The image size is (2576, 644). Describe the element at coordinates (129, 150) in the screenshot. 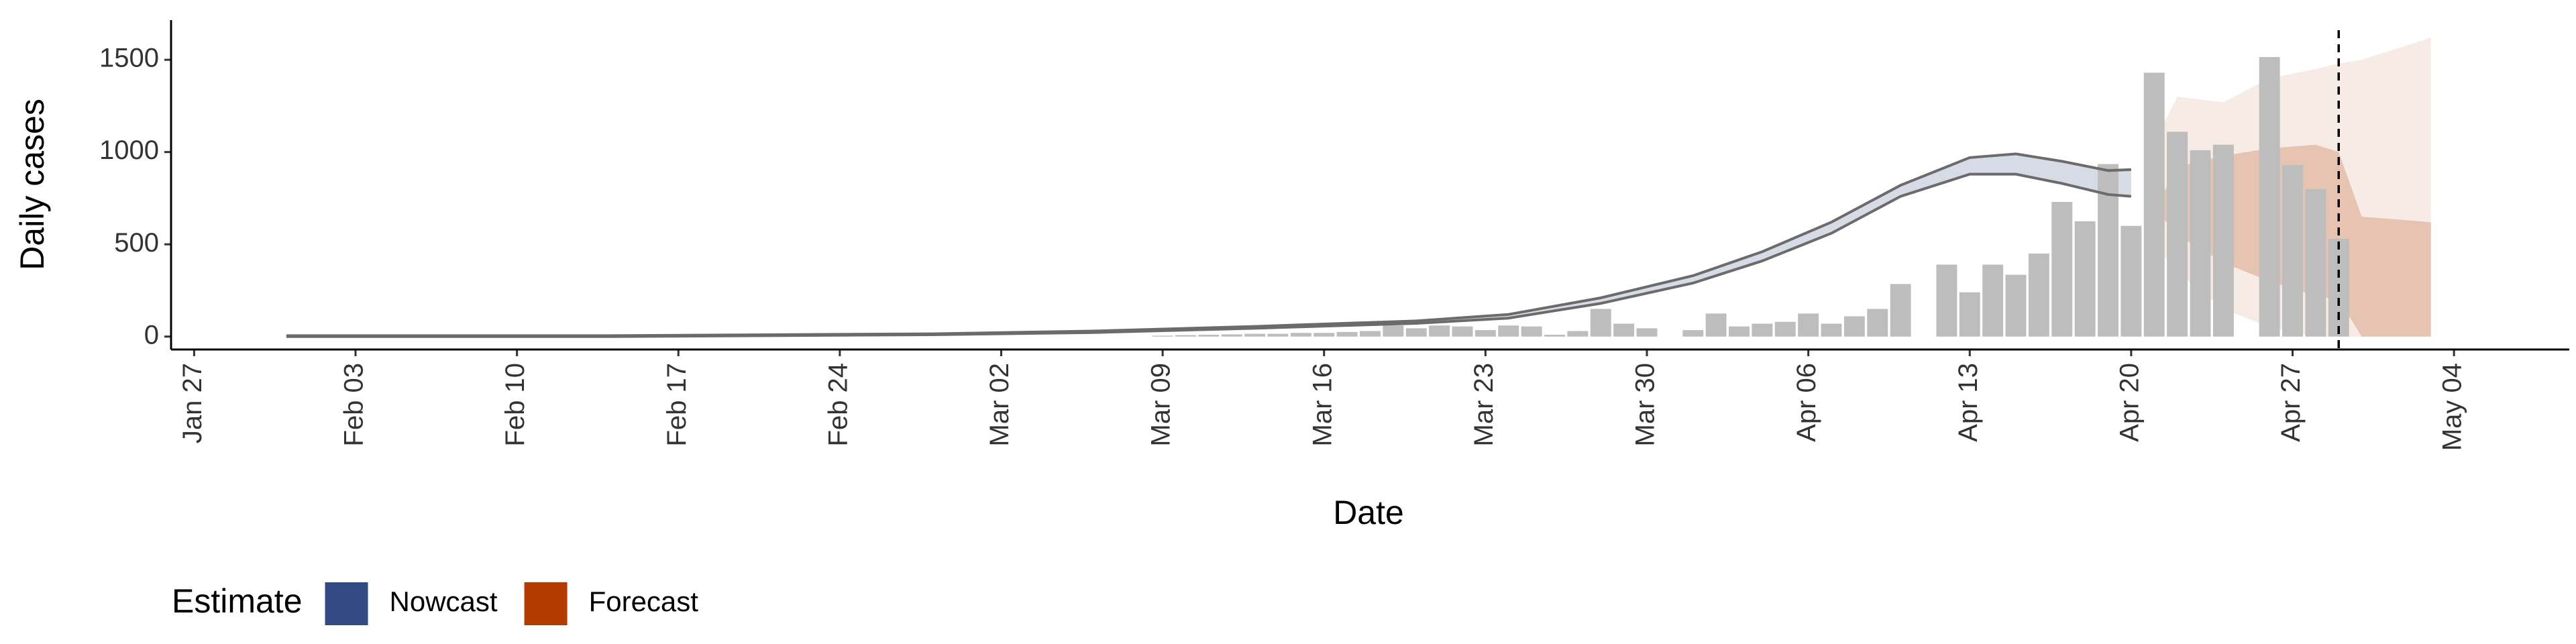

I see `y-tick-label: 1000` at that location.